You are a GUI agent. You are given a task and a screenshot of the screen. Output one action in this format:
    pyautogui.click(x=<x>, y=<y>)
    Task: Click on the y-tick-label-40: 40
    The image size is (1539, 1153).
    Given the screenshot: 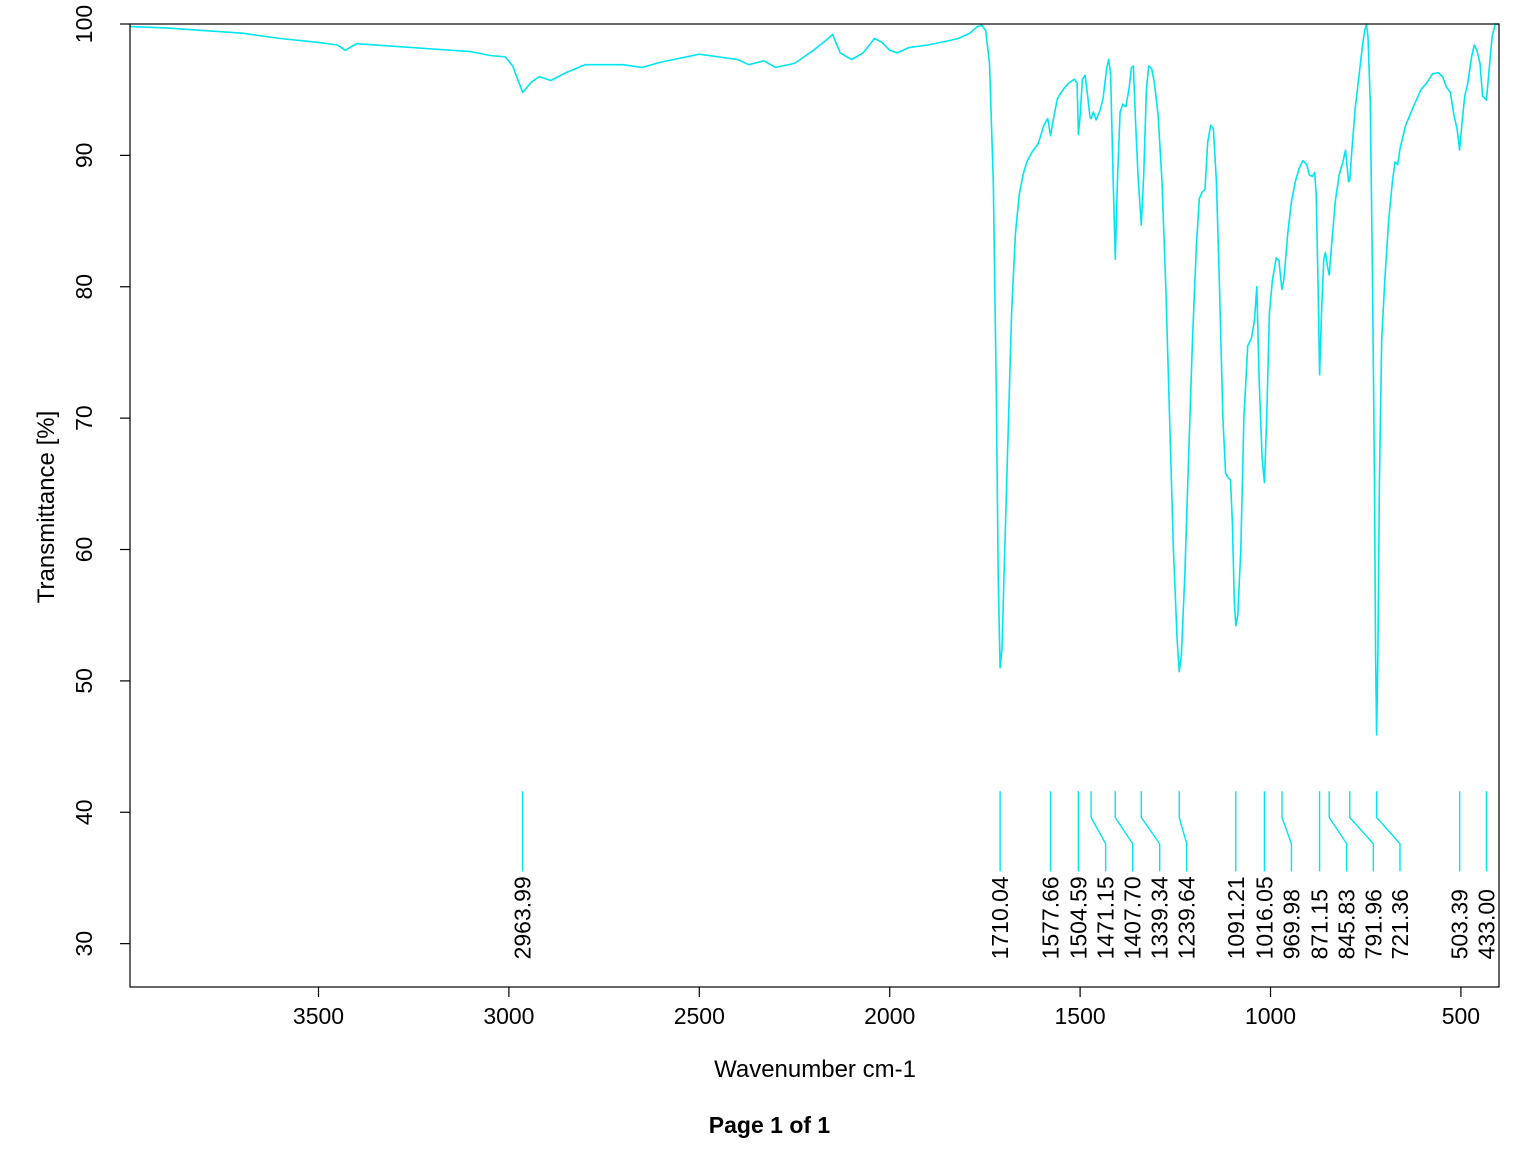 What is the action you would take?
    pyautogui.click(x=84, y=812)
    